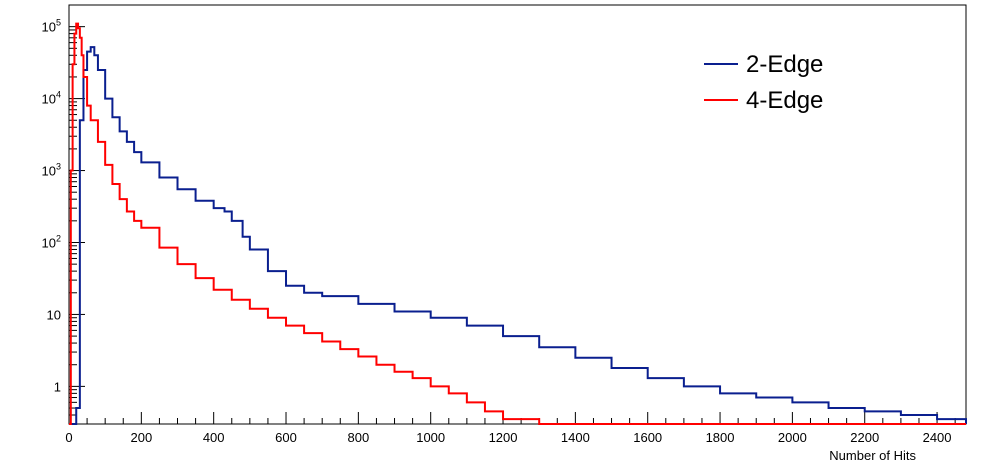 Image resolution: width=996 pixels, height=472 pixels. Describe the element at coordinates (763, 82) in the screenshot. I see `legend: 2-Edge 4-Edge` at that location.